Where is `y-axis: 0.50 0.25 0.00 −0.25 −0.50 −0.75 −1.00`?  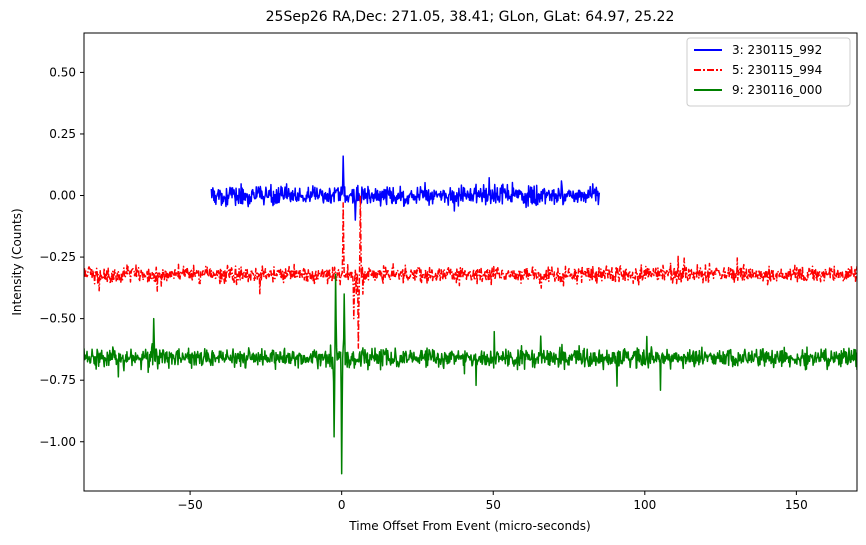 y-axis: 0.50 0.25 0.00 −0.25 −0.50 −0.75 −1.00 is located at coordinates (61, 257).